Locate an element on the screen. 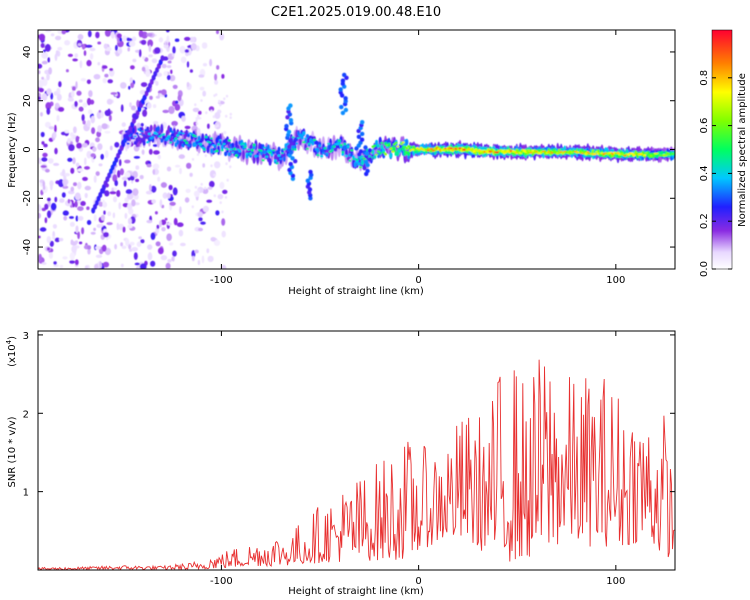 This screenshot has height=600, width=750. colorbar-tick-label: 0.8 is located at coordinates (704, 78).